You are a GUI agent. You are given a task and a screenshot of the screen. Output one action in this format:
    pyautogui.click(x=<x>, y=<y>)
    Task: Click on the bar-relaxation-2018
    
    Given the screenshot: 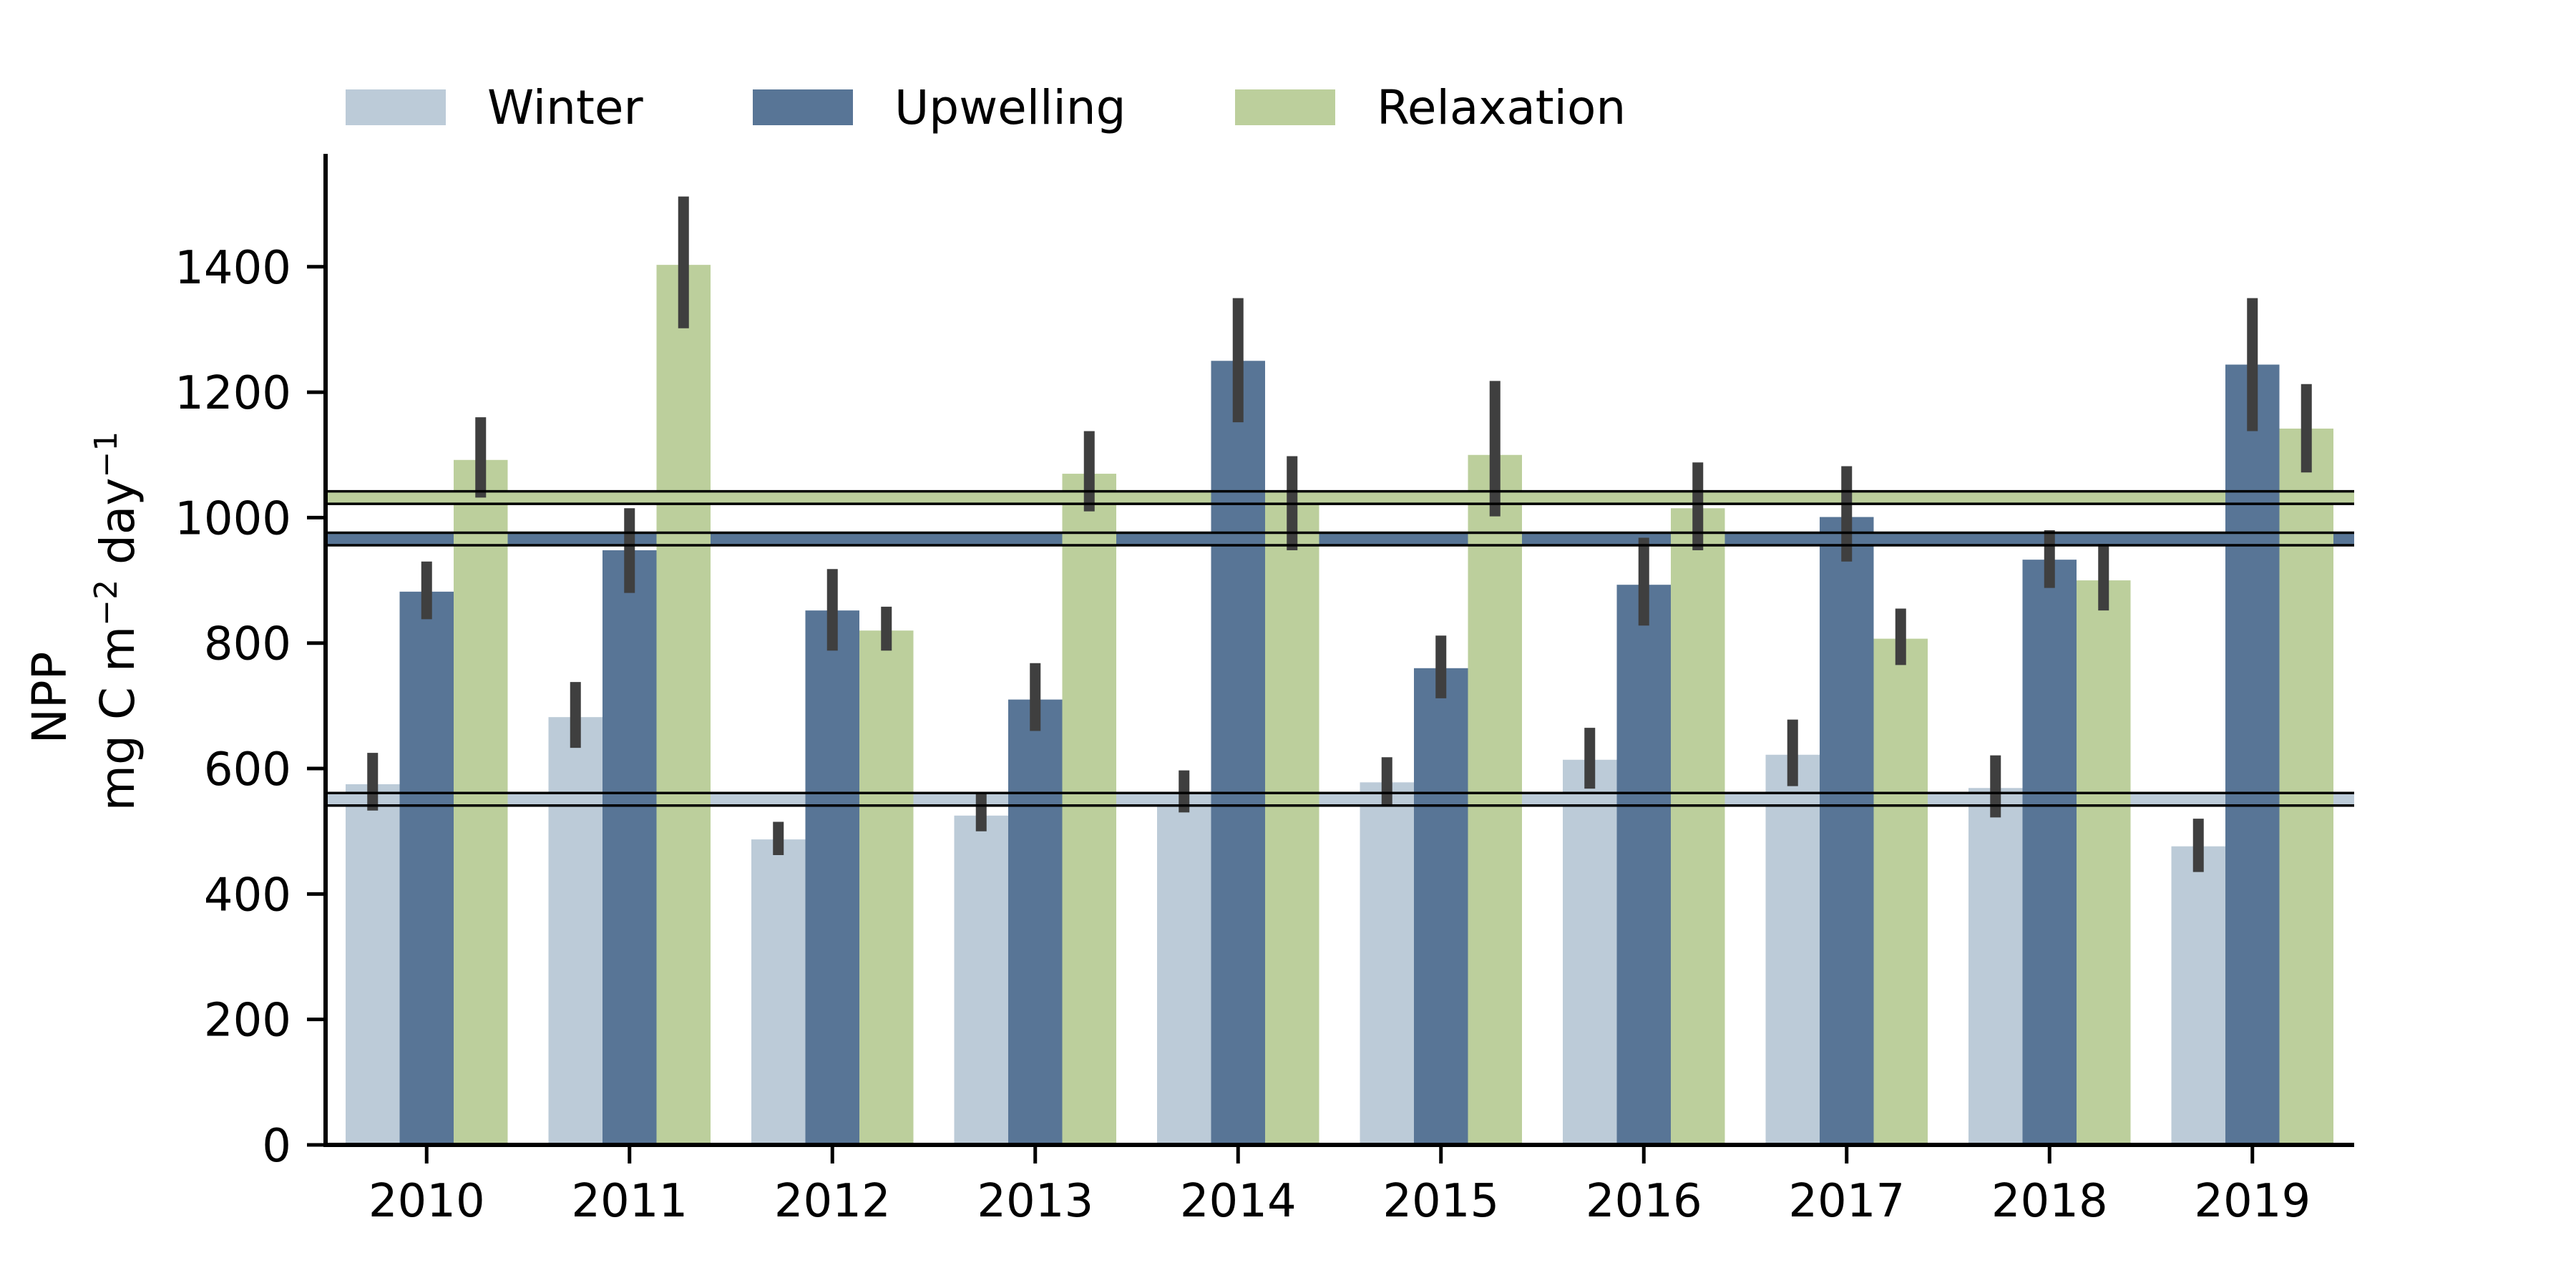 What is the action you would take?
    pyautogui.click(x=2104, y=862)
    